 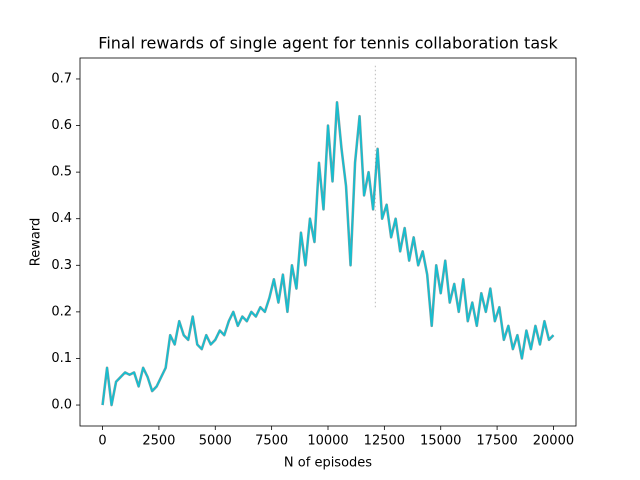 What do you see at coordinates (61, 78) in the screenshot?
I see `y-tick-label: 0.7` at bounding box center [61, 78].